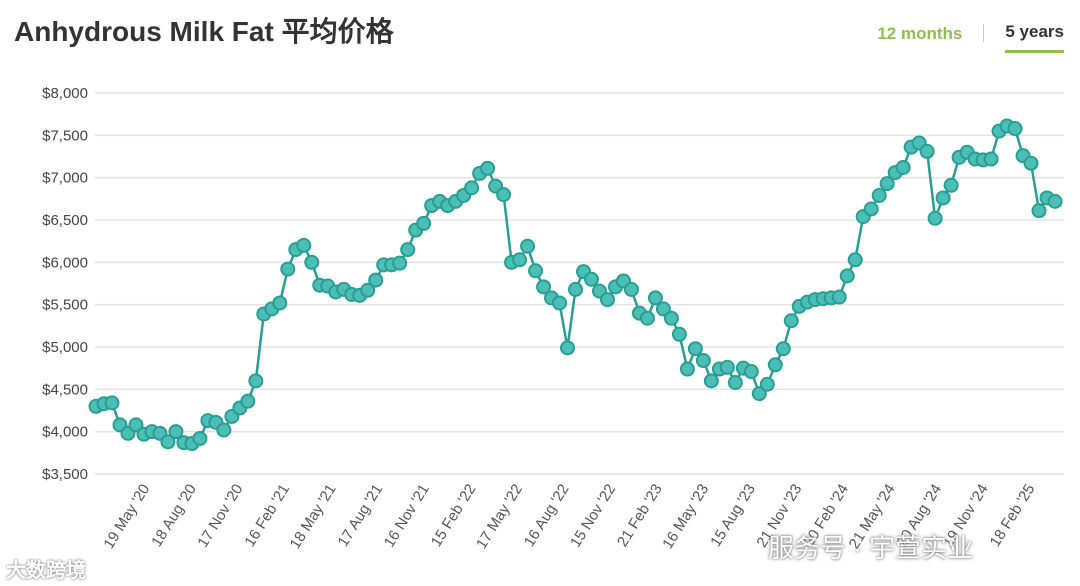 The width and height of the screenshot is (1080, 586). What do you see at coordinates (640, 515) in the screenshot?
I see `x-tick-label: 21 Feb '23` at bounding box center [640, 515].